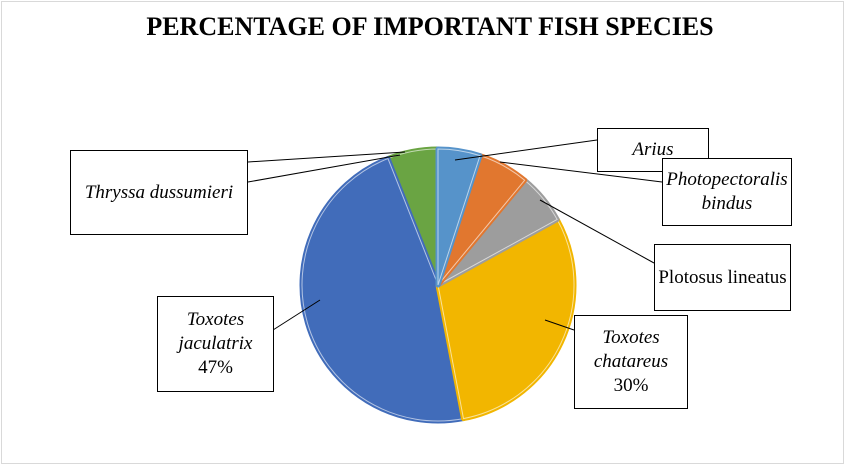 This screenshot has width=851, height=470. What do you see at coordinates (631, 385) in the screenshot?
I see `value-label: 30%` at bounding box center [631, 385].